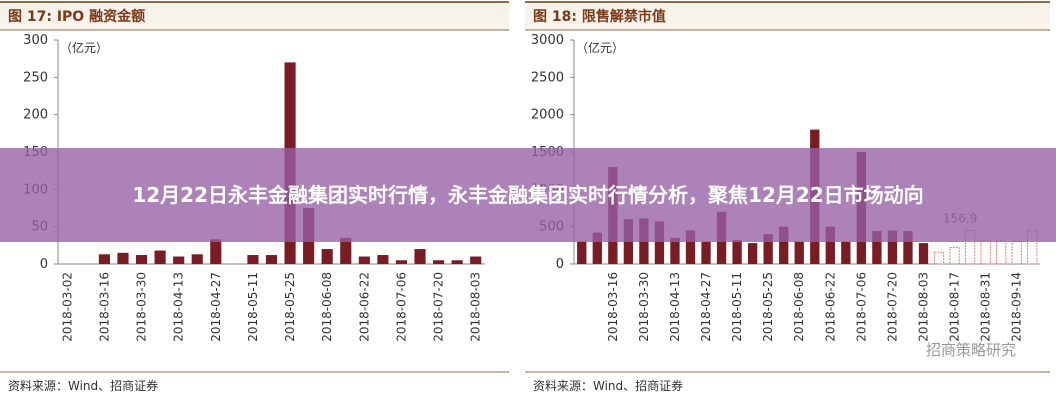 The height and width of the screenshot is (400, 1056). What do you see at coordinates (971, 350) in the screenshot?
I see `watermark: 招商策略研究` at bounding box center [971, 350].